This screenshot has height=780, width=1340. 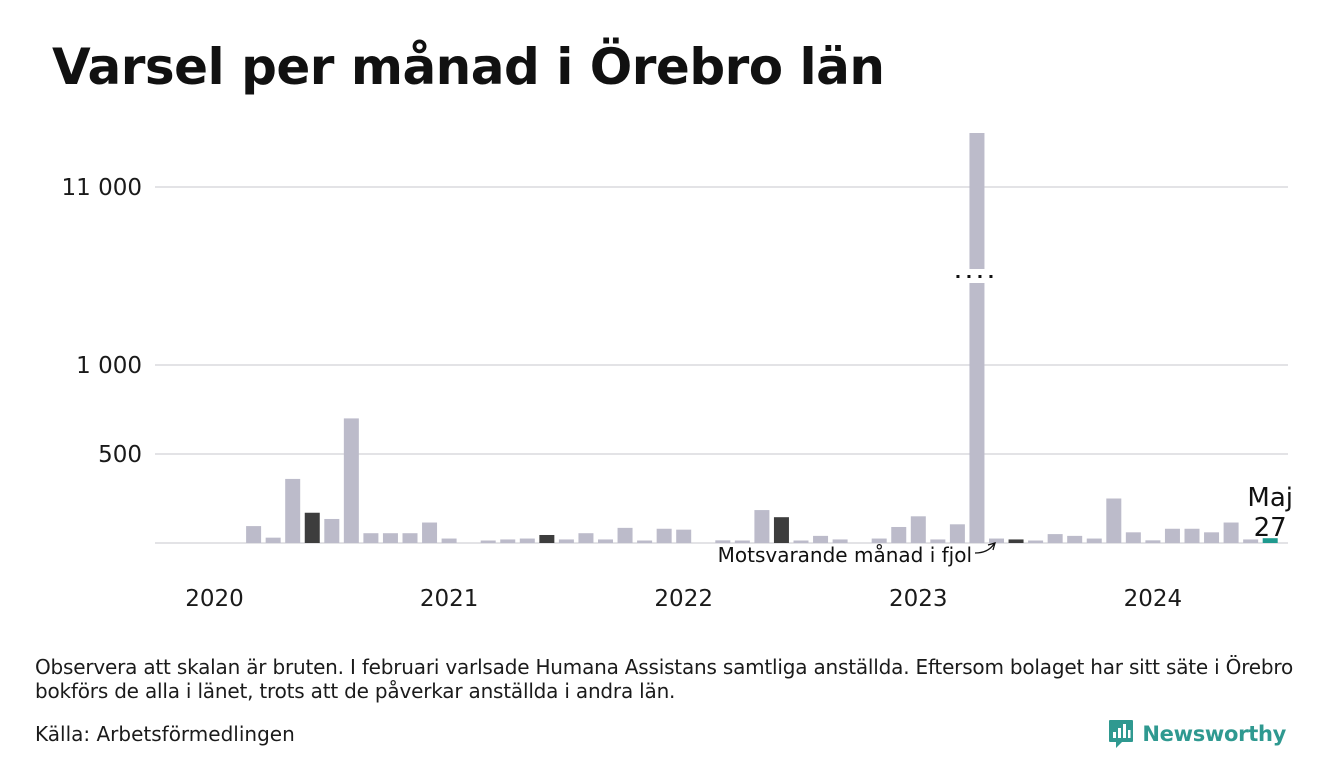 I want to click on x-tick-label: 2023, so click(x=918, y=599).